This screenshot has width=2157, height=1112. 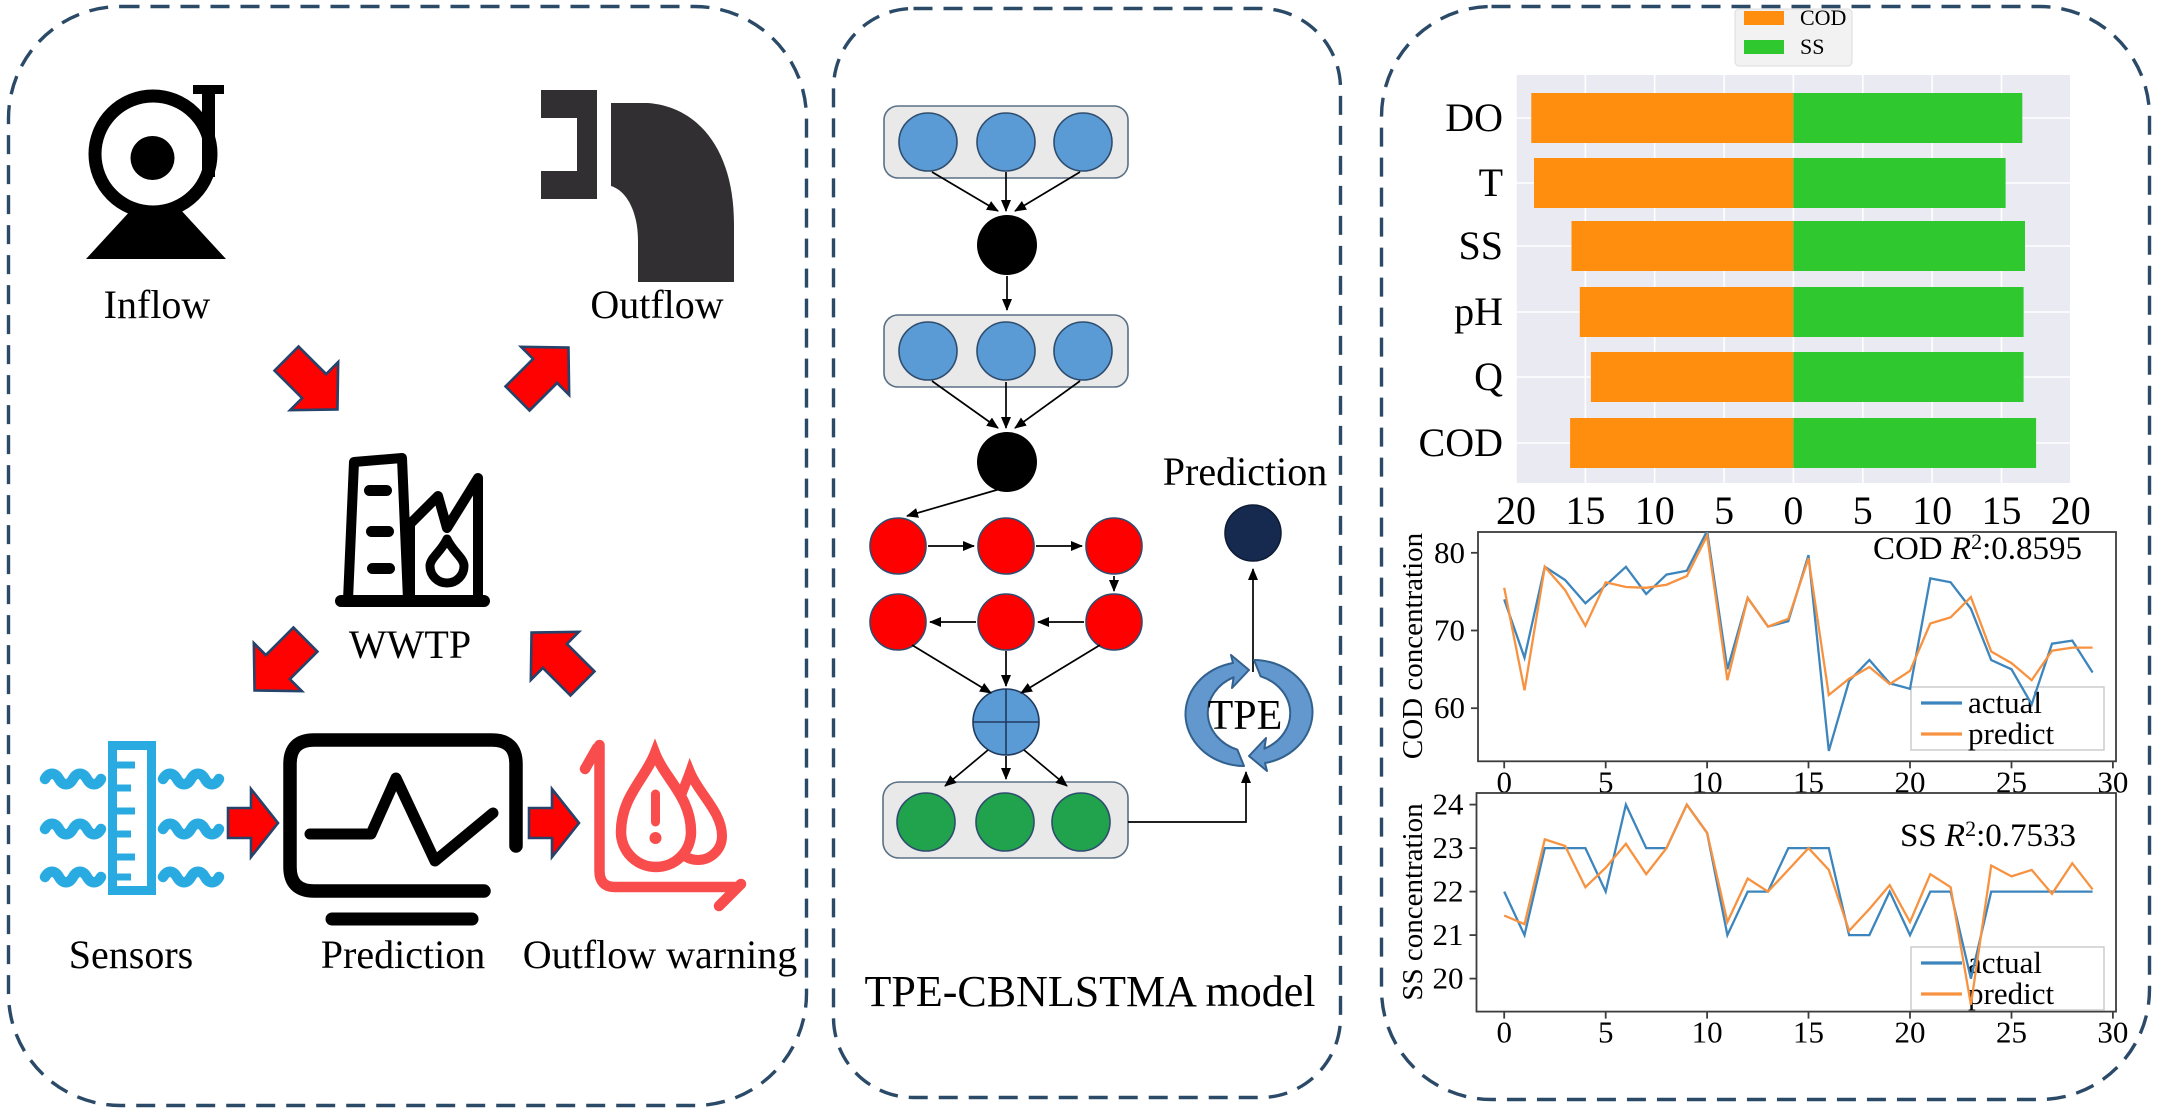 I want to click on svg-text: 30, so click(x=2112, y=1032).